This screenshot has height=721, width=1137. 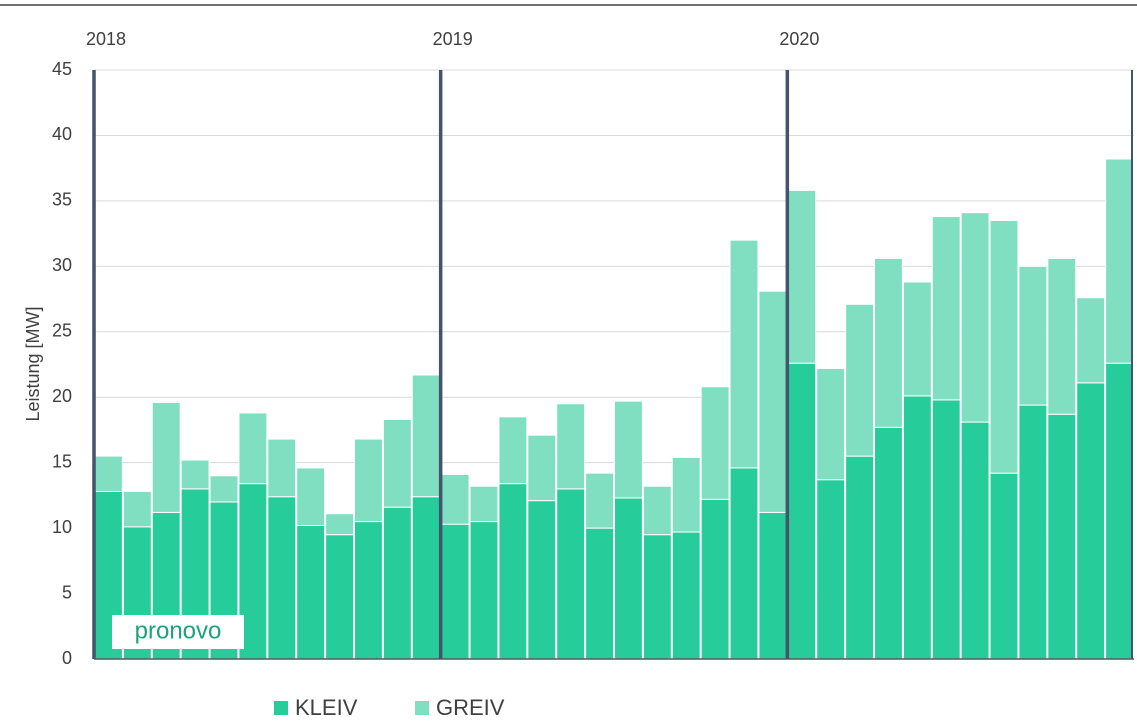 I want to click on y-tick-label: 5, so click(x=67, y=592).